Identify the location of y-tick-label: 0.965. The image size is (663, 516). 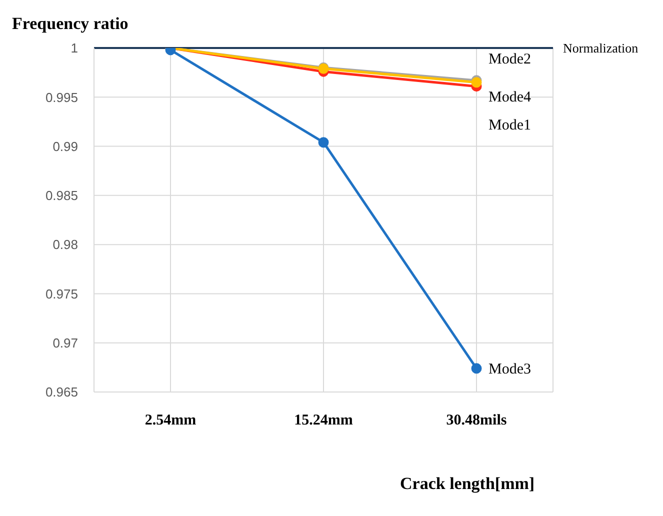
(61, 392).